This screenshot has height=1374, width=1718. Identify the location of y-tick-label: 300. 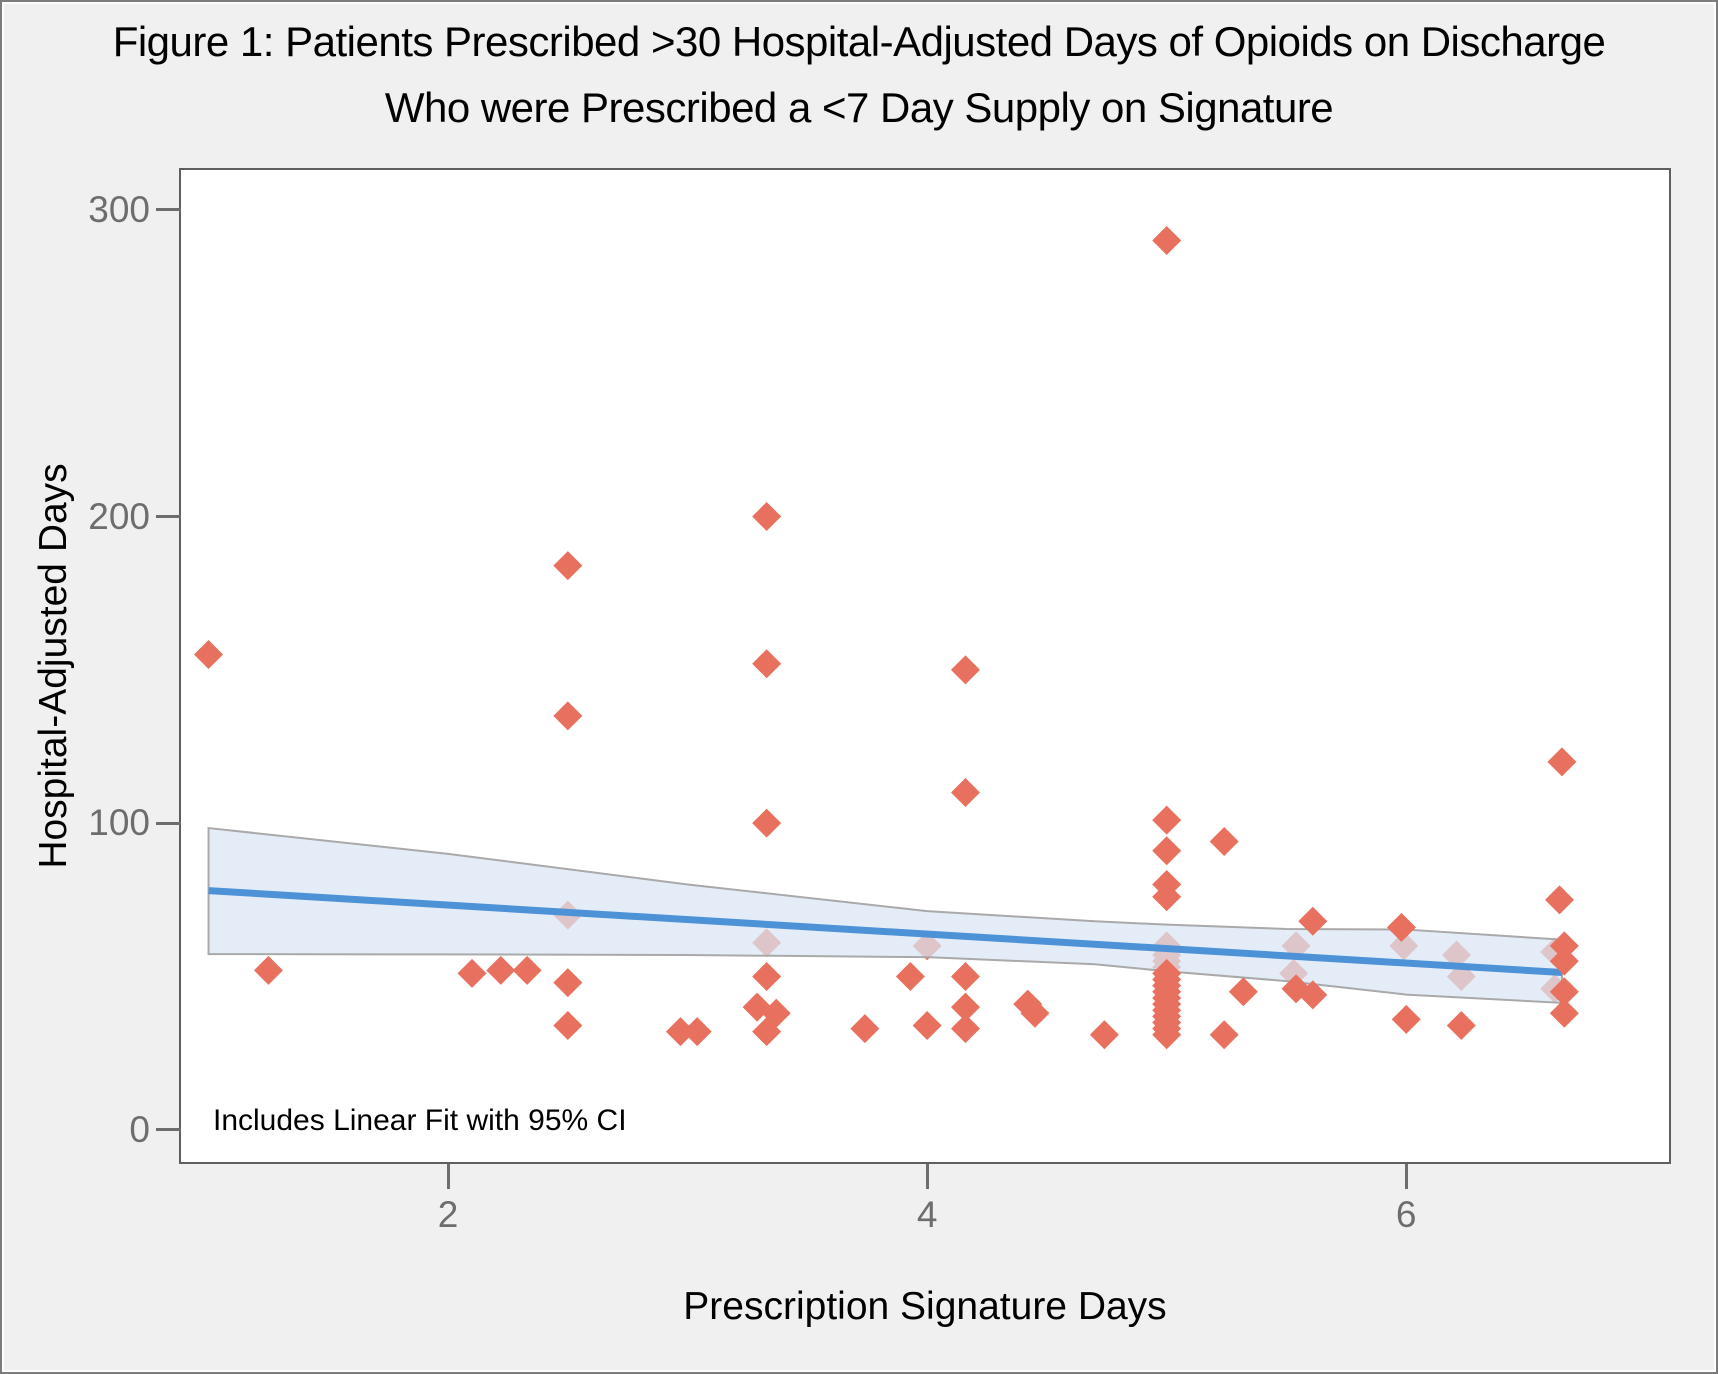
(119, 209).